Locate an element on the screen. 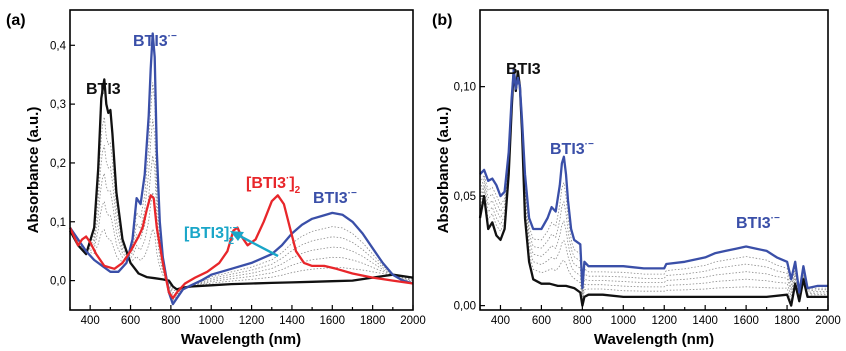 Image resolution: width=846 pixels, height=351 pixels. x-axis-title-b: Wavelength (nm) is located at coordinates (654, 339).